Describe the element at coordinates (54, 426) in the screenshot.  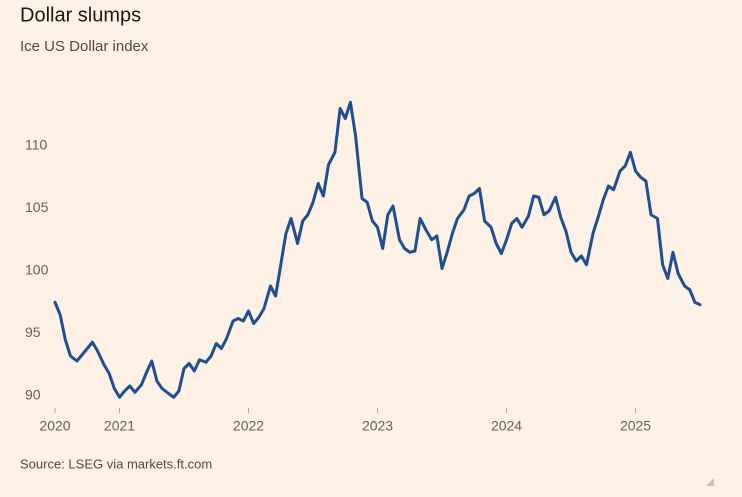
I see `x-tick-label: 2020` at that location.